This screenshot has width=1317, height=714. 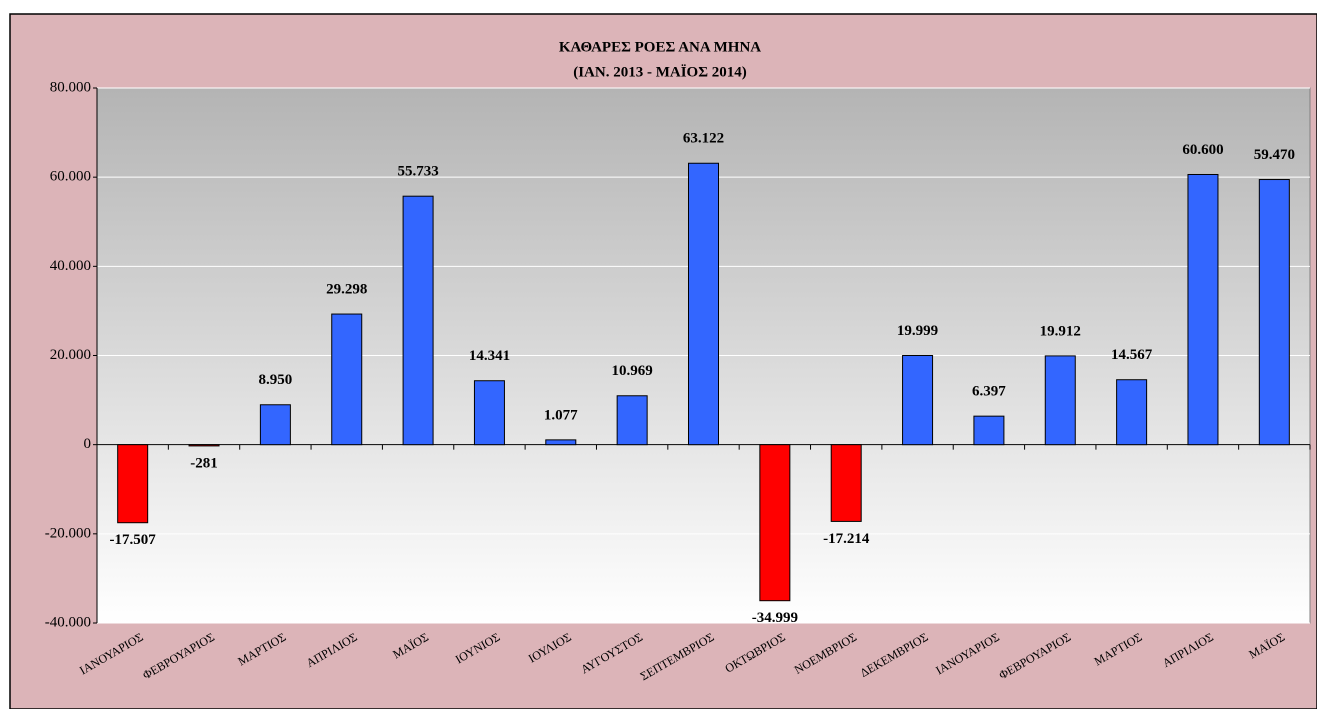 I want to click on data-label: 63.122, so click(x=703, y=139).